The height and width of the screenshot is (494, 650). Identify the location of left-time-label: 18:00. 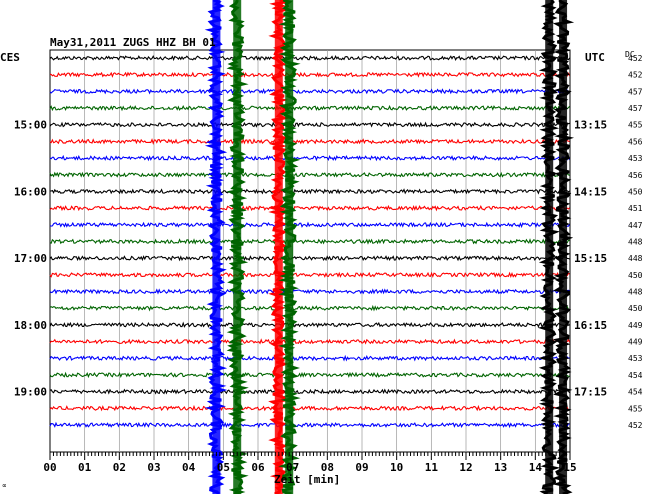
(30, 325).